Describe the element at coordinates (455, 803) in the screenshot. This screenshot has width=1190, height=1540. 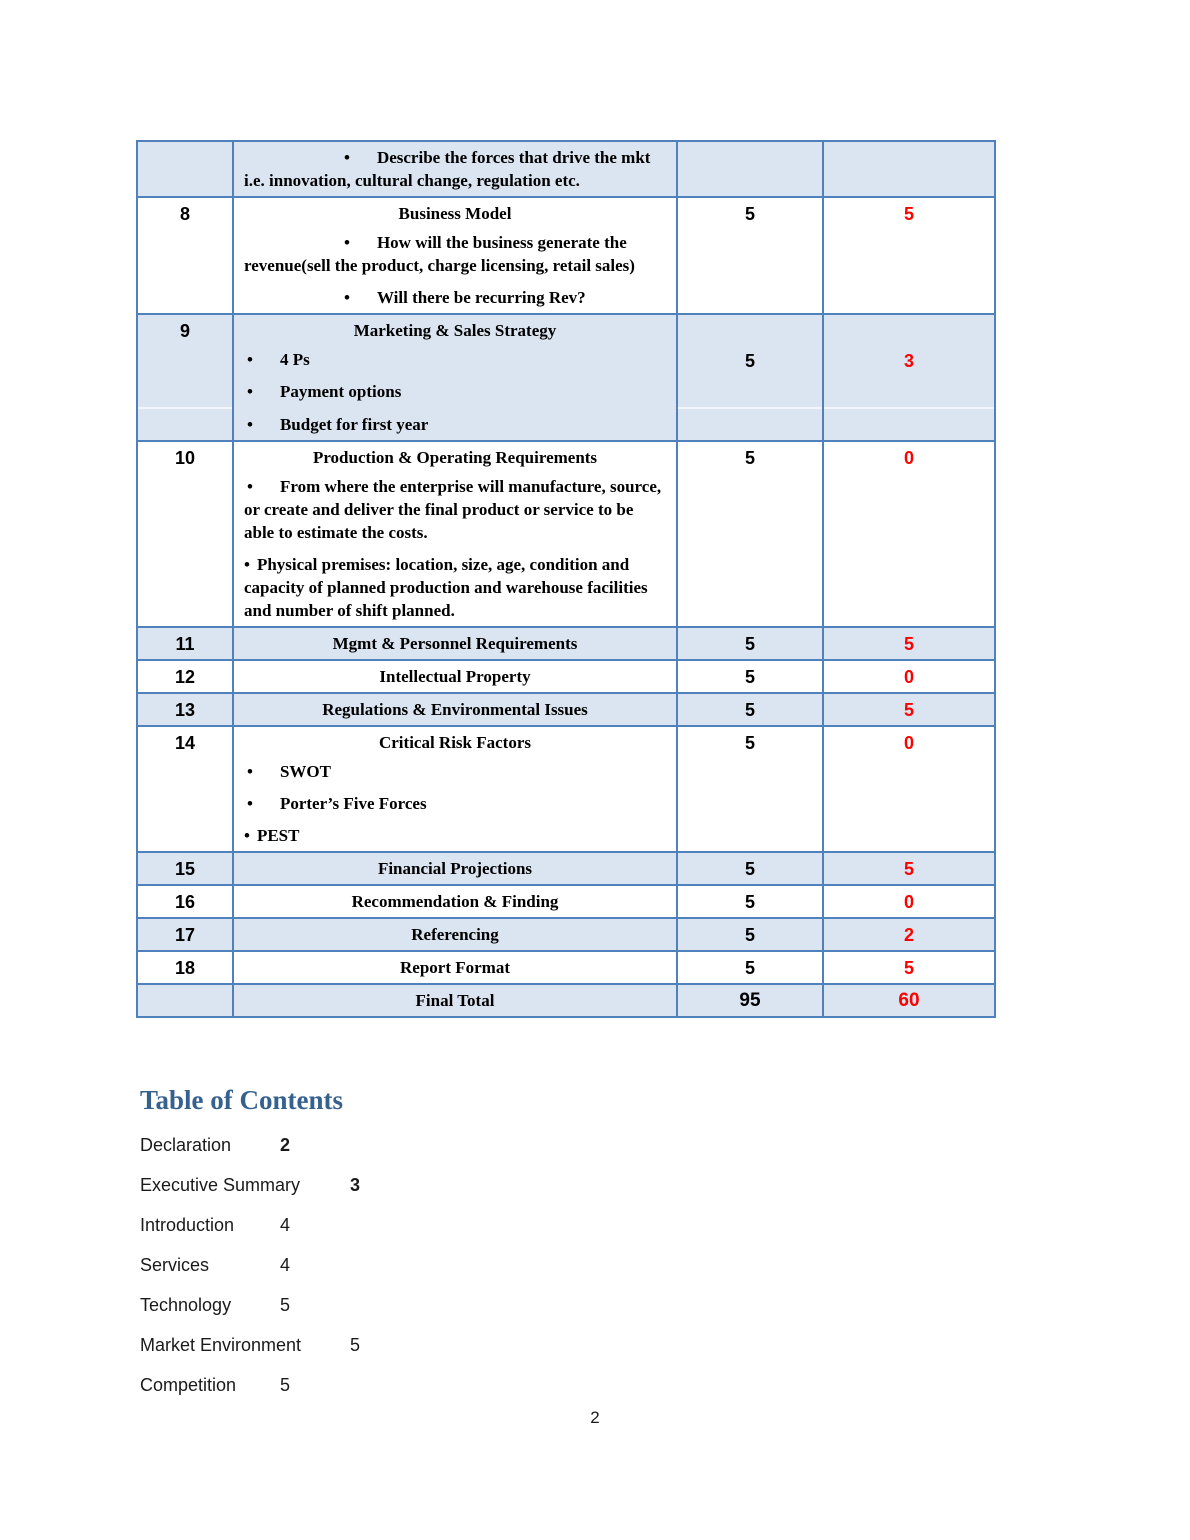
I see `bullet-item: • Porter’s Five Forces` at that location.